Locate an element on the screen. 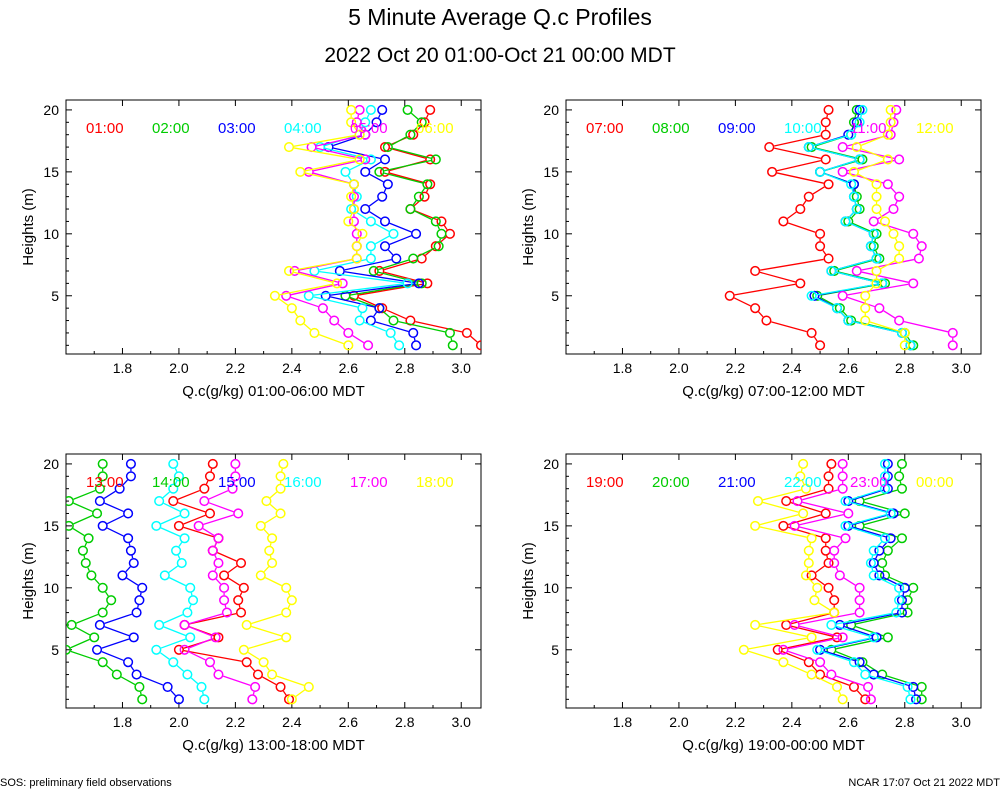 The height and width of the screenshot is (800, 1000). legend-entry: 02:00 is located at coordinates (171, 128).